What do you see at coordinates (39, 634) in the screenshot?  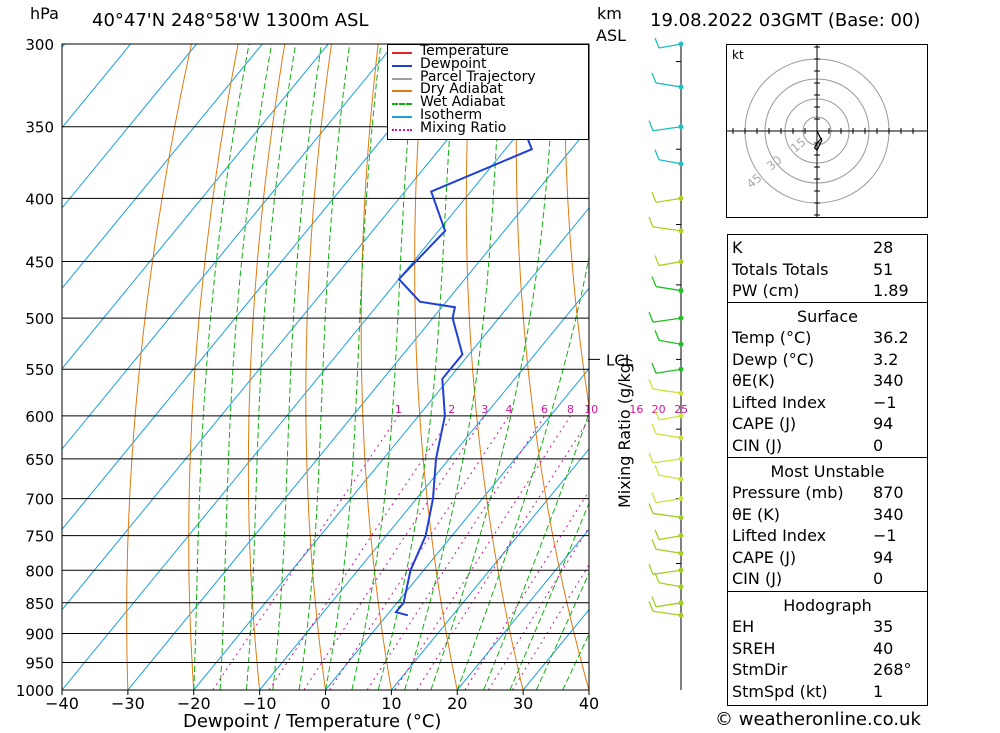 I see `pressure-tick-label: 900` at bounding box center [39, 634].